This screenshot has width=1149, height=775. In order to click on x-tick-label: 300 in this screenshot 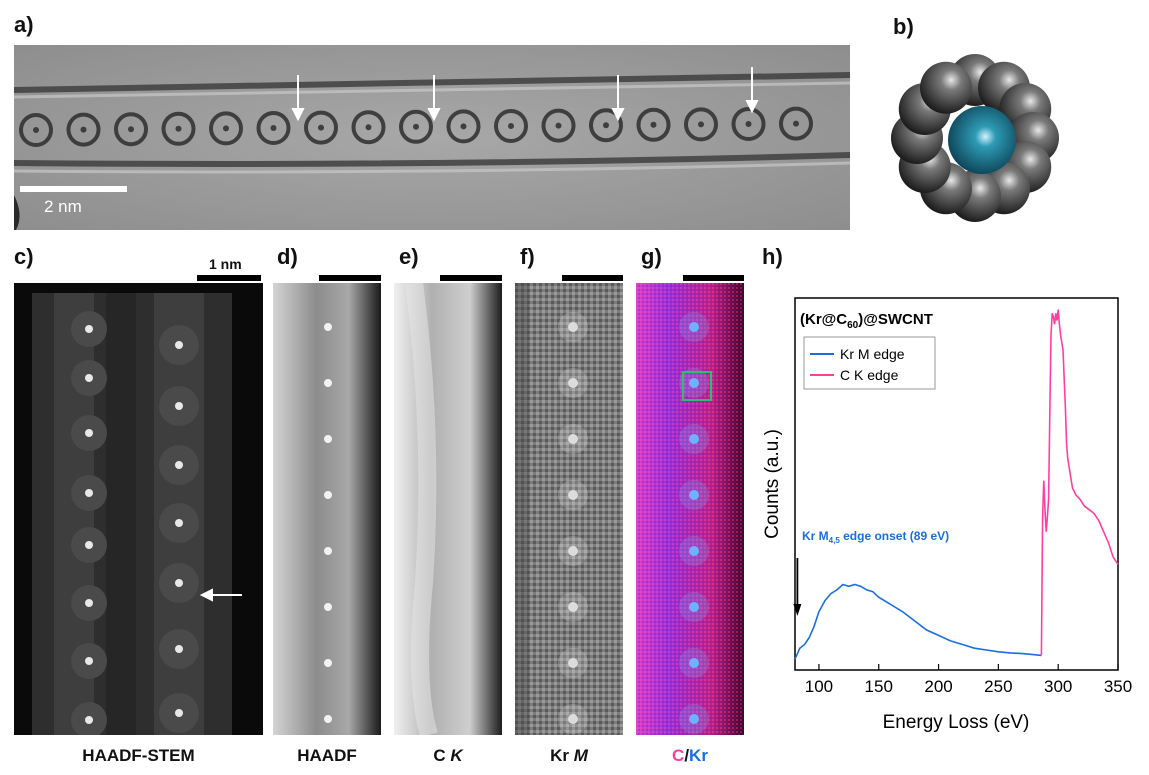, I will do `click(1058, 686)`.